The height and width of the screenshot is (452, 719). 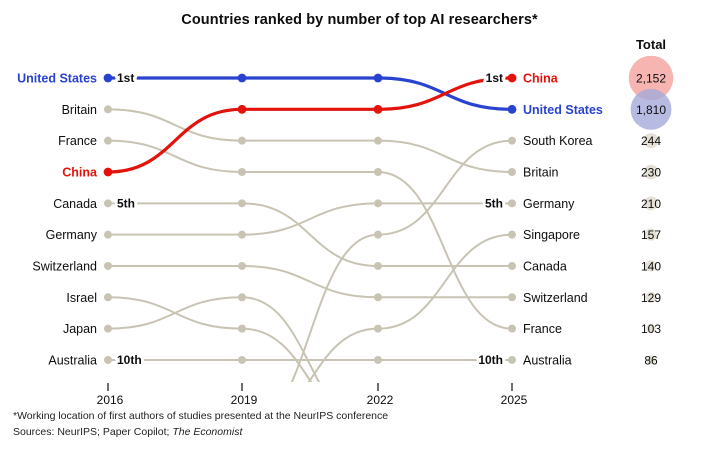 I want to click on label-right-france: France, so click(x=542, y=329).